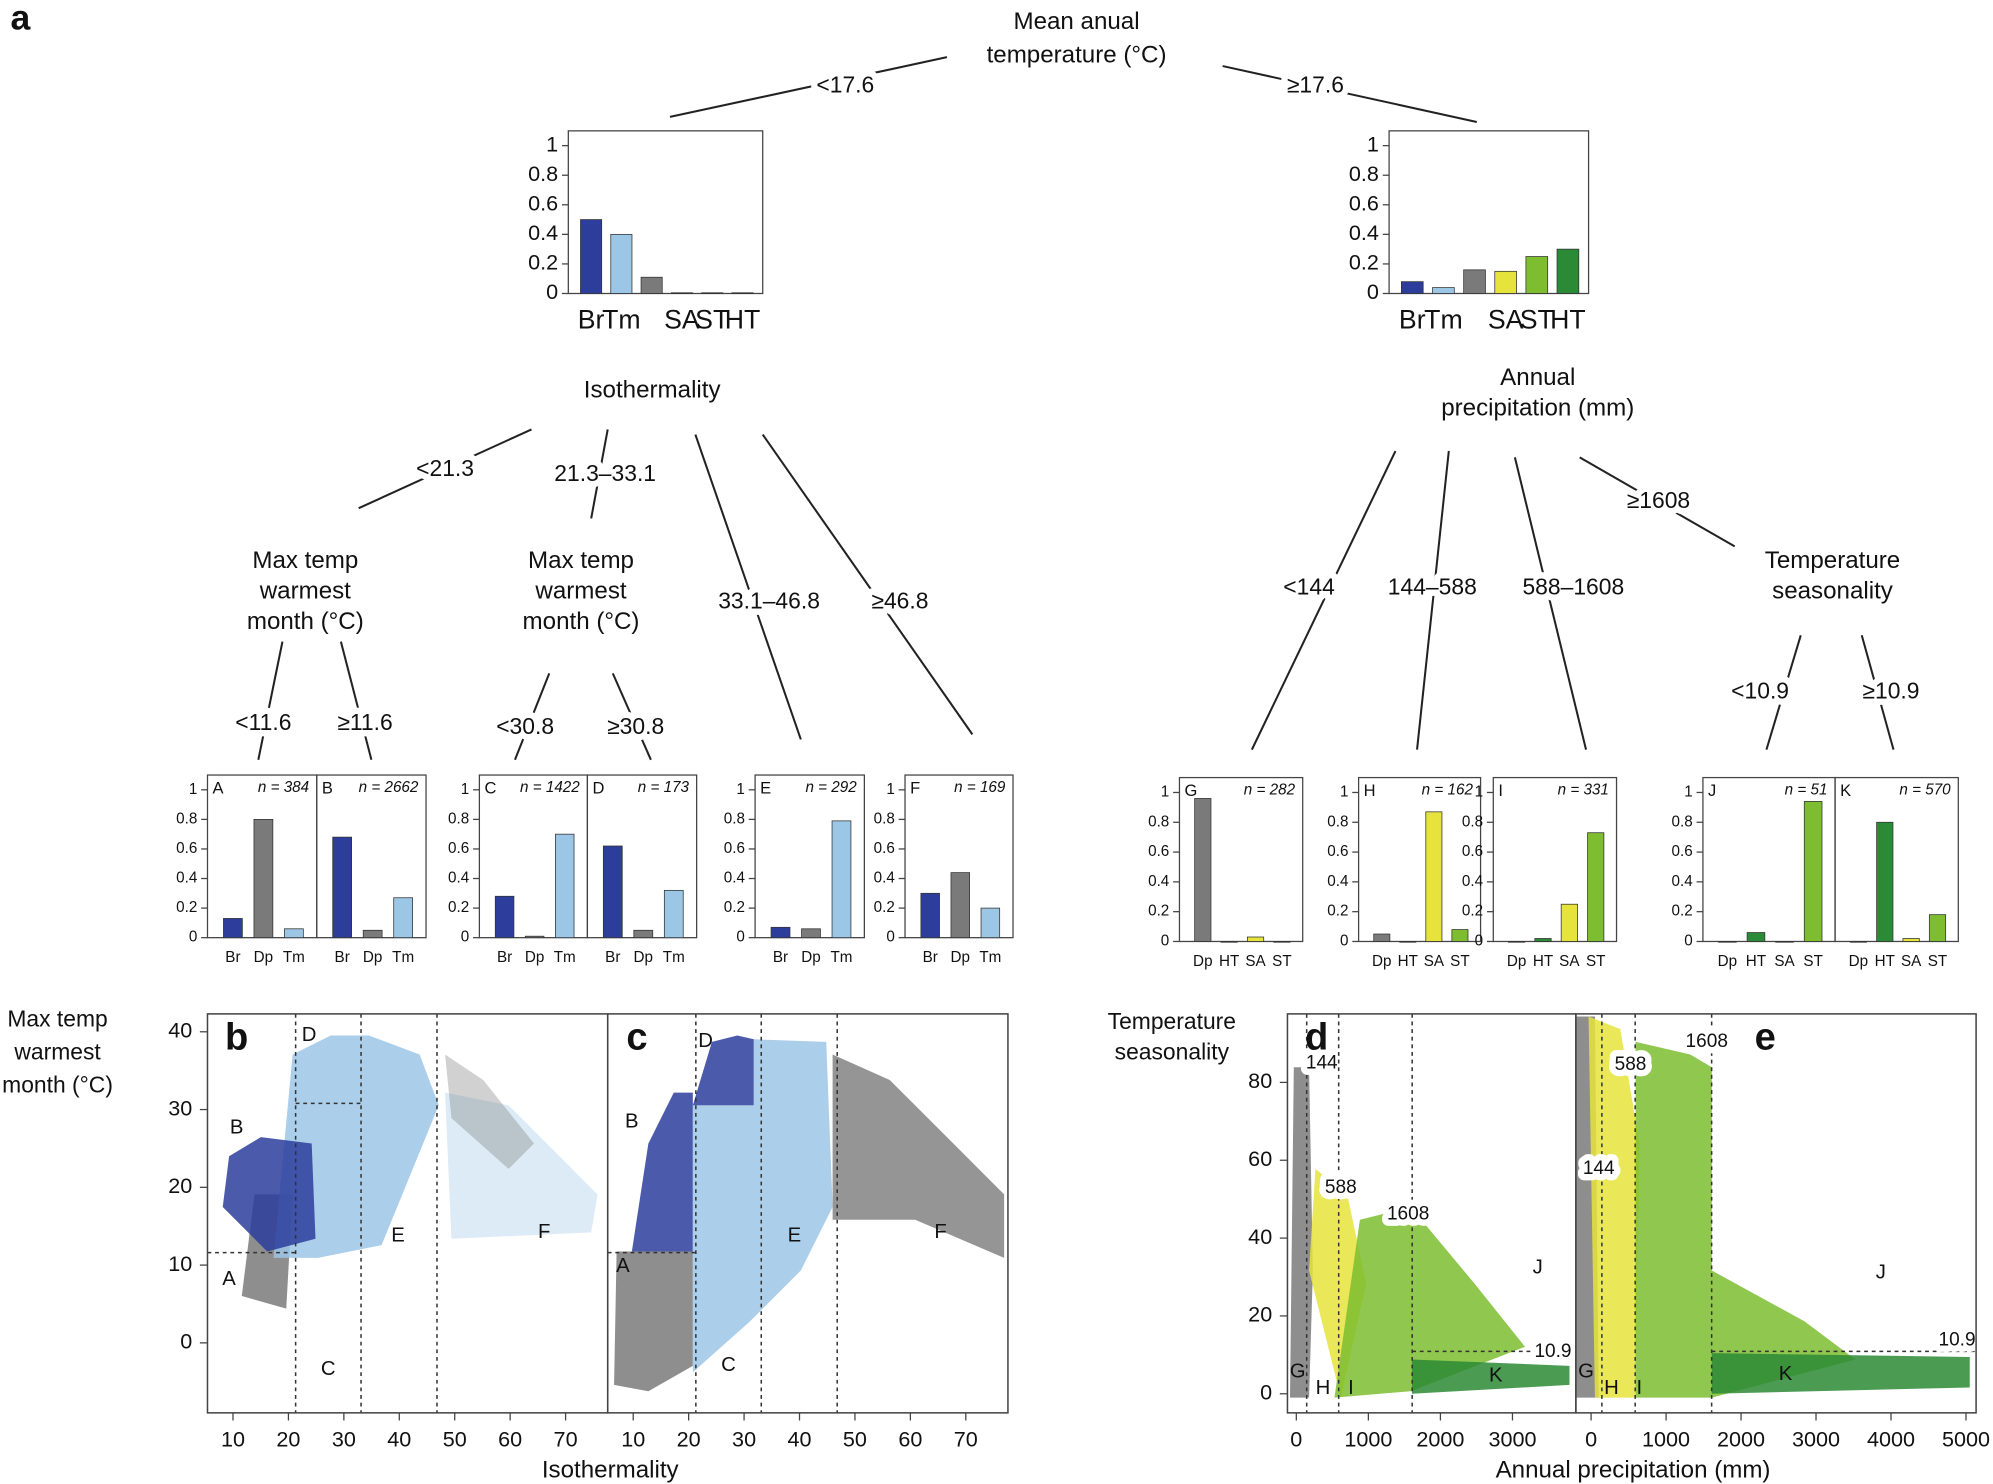  What do you see at coordinates (1538, 1267) in the screenshot?
I see `region-label: J` at bounding box center [1538, 1267].